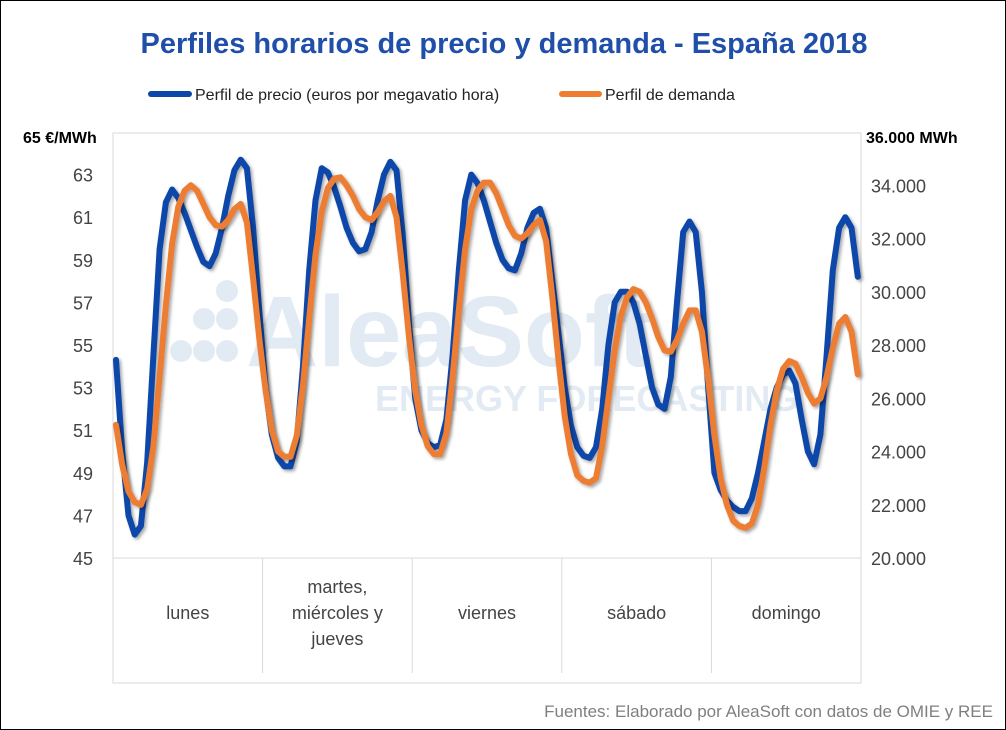 This screenshot has width=1006, height=730. What do you see at coordinates (83, 559) in the screenshot?
I see `left-tick-label: 45` at bounding box center [83, 559].